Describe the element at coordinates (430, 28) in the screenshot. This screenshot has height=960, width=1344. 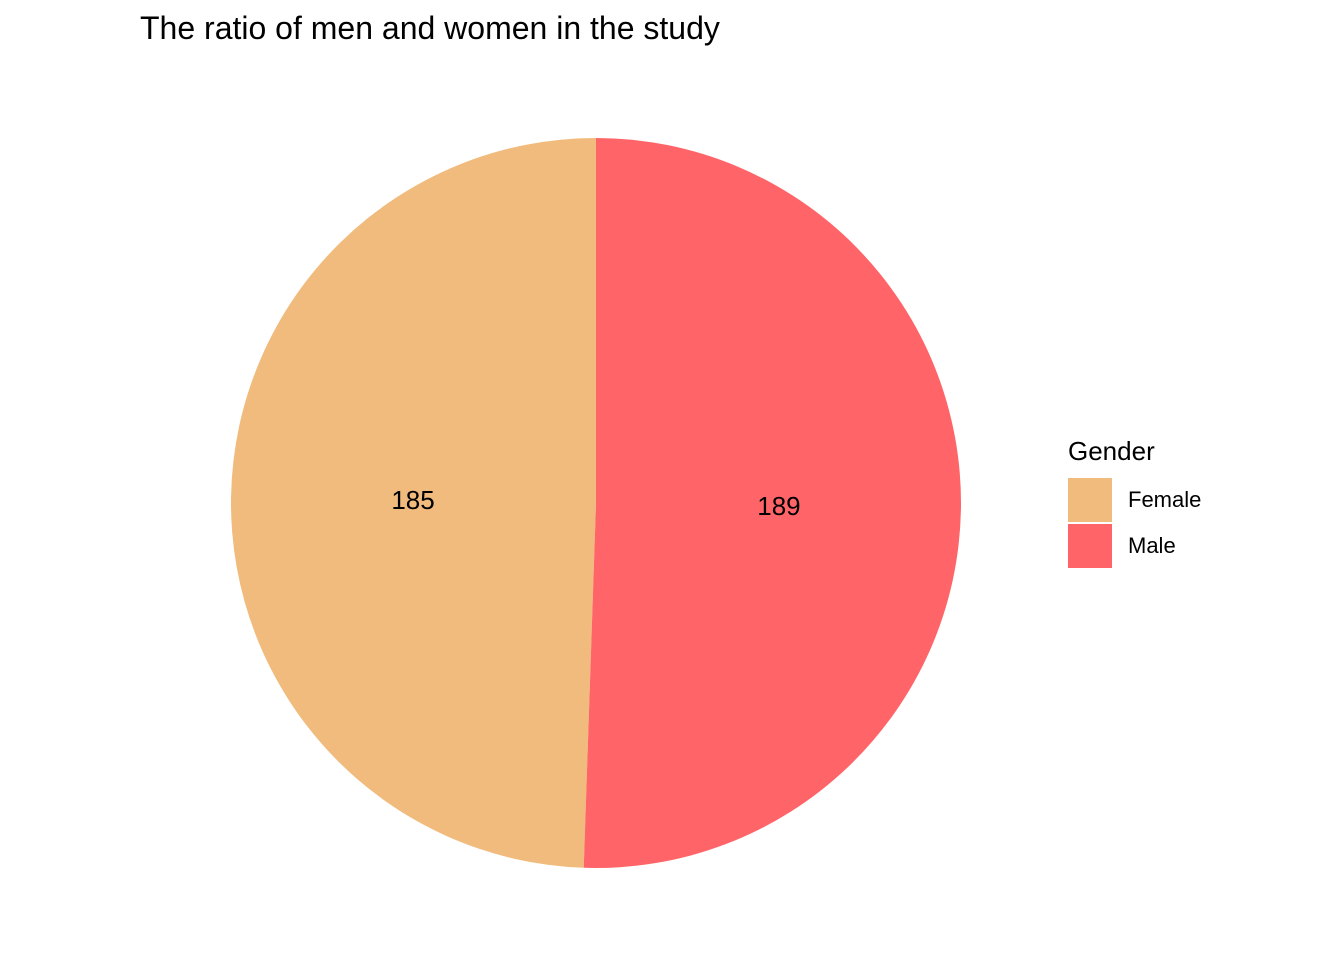
I see `chart-title: The ratio of men and women in the study` at that location.